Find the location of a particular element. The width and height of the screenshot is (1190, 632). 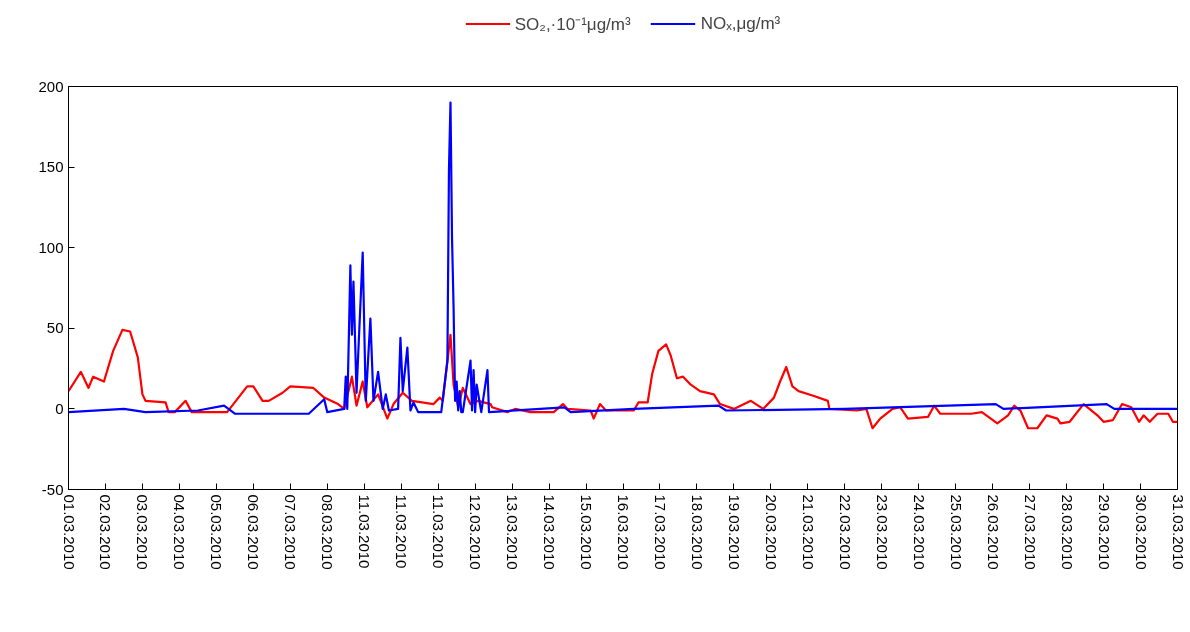

x-tick-label: 19.03.2010 is located at coordinates (734, 532).